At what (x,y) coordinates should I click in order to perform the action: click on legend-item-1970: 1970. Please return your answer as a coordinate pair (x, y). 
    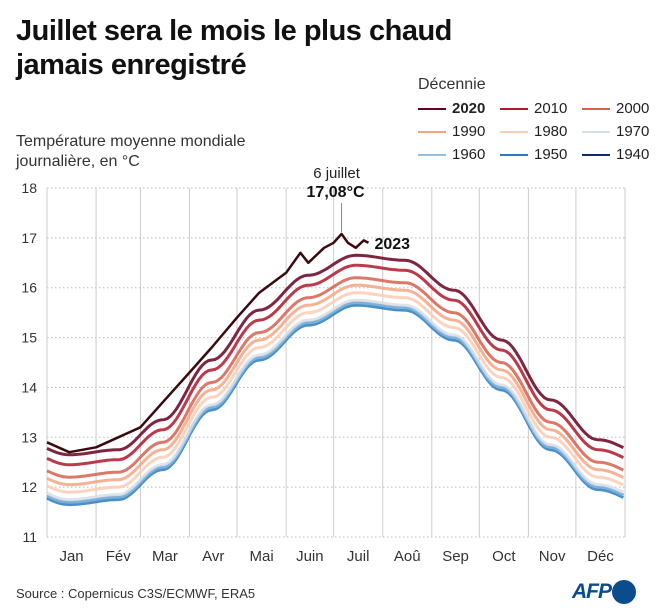
    Looking at the image, I should click on (621, 131).